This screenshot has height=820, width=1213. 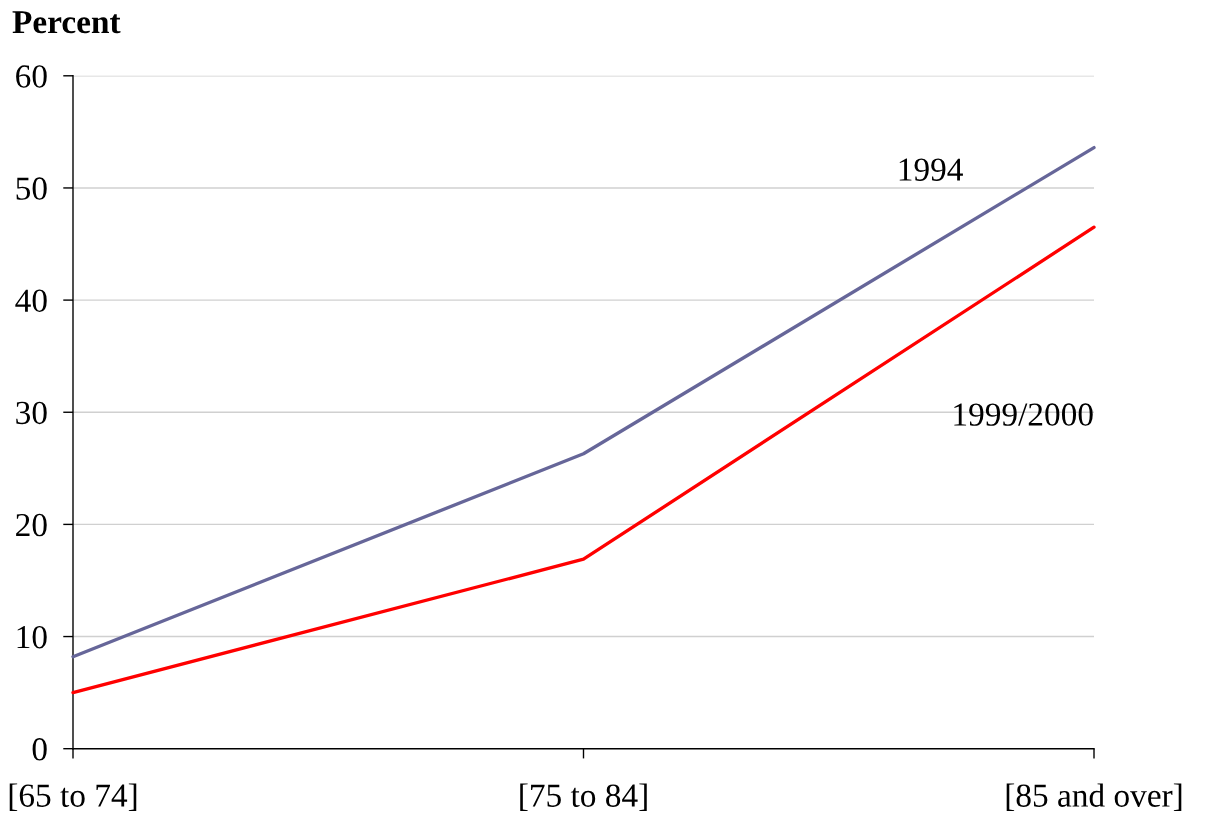 I want to click on y-tick-label: 0, so click(x=39, y=749).